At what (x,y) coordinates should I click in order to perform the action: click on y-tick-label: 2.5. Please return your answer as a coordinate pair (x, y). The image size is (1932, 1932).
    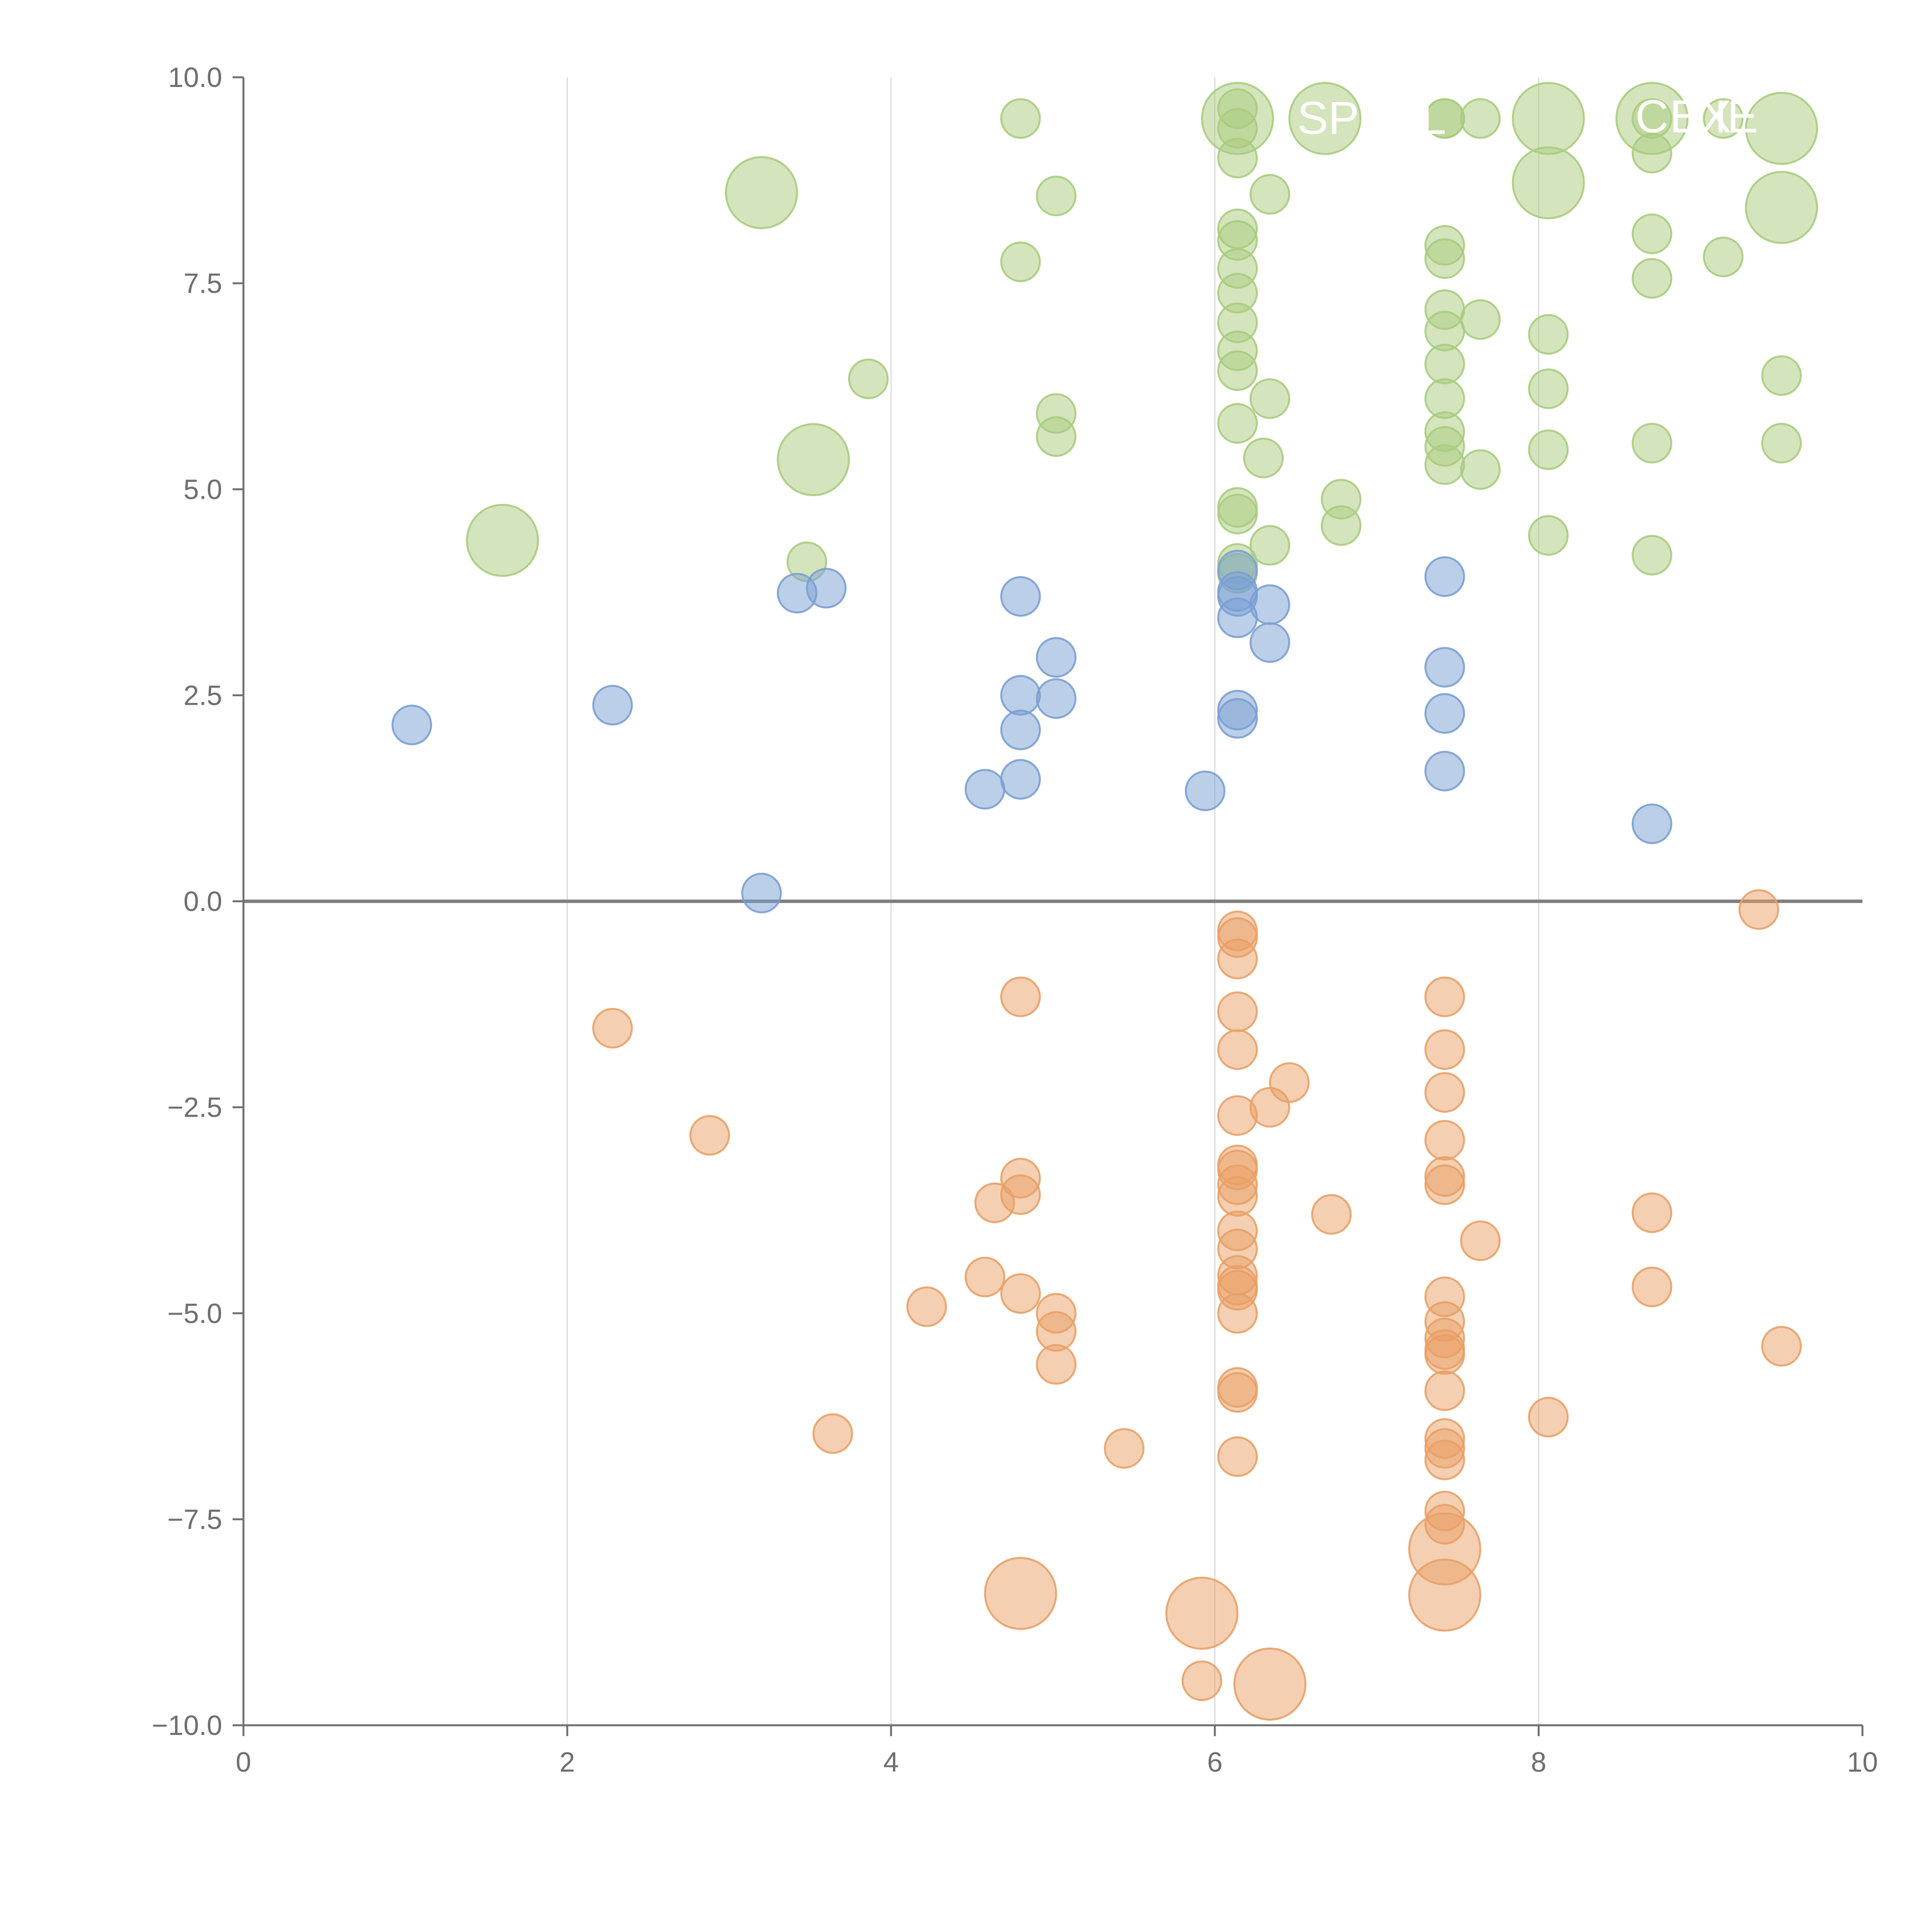
    Looking at the image, I should click on (203, 695).